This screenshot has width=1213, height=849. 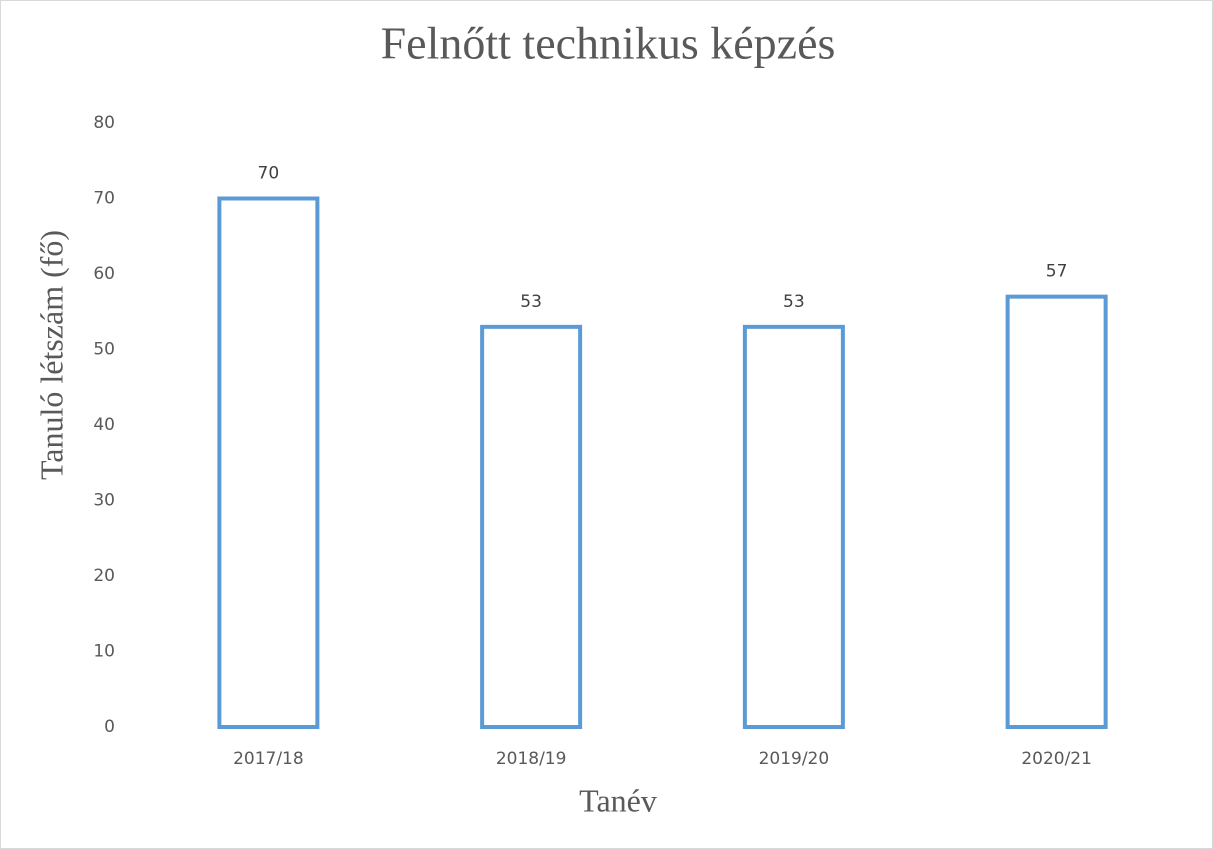 What do you see at coordinates (608, 43) in the screenshot?
I see `chart-title: Felnőtt technikus képzés` at bounding box center [608, 43].